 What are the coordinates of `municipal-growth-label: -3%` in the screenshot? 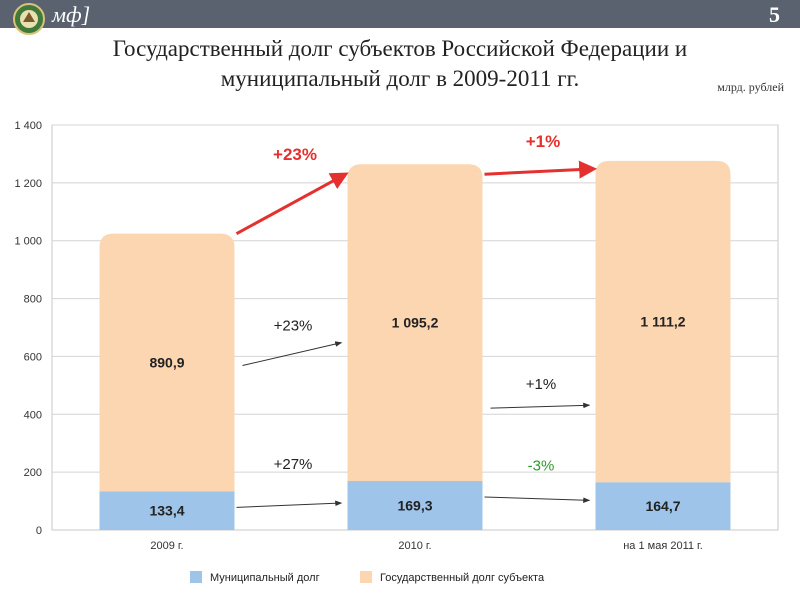 It's located at (541, 465).